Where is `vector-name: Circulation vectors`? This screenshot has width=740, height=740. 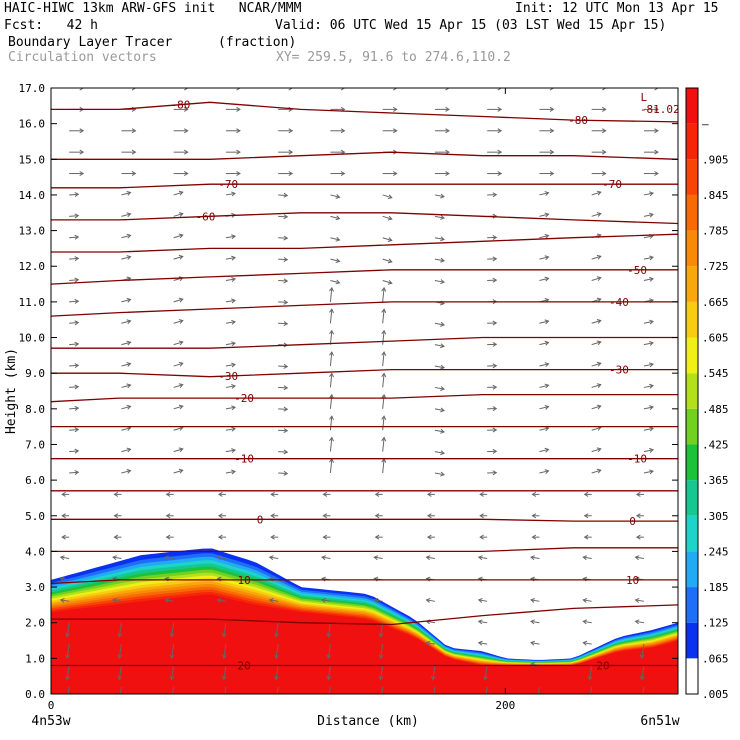 vector-name: Circulation vectors is located at coordinates (82, 57).